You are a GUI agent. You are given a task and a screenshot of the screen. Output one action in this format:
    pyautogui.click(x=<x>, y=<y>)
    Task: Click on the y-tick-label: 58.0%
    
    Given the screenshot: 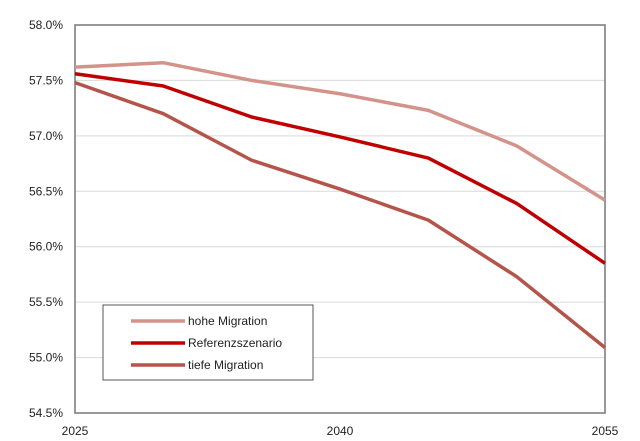 What is the action you would take?
    pyautogui.click(x=46, y=25)
    